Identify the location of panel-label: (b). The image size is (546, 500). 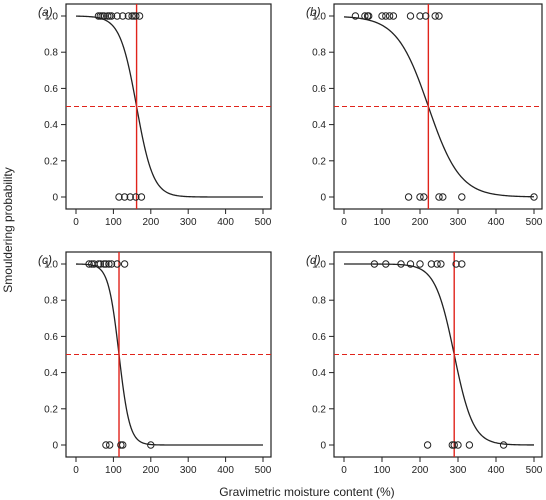
(313, 12).